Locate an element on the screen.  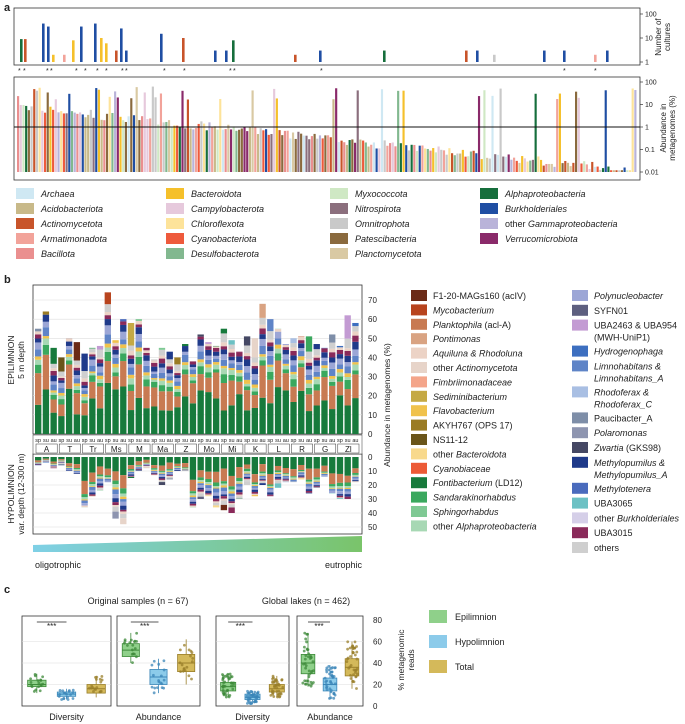
legend-label: other Gammaproteobacteria is located at coordinates (561, 224).